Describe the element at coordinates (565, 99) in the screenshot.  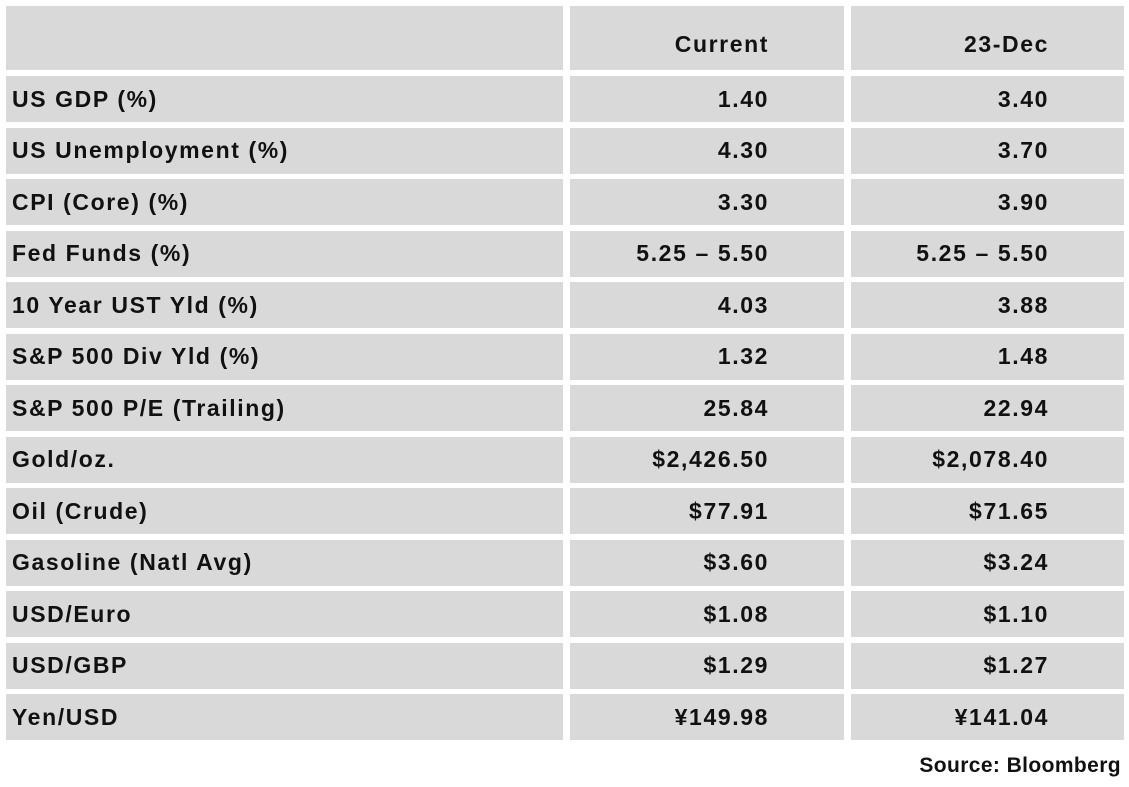
I see `table-row: US GDP (%) 1.40 3.40` at that location.